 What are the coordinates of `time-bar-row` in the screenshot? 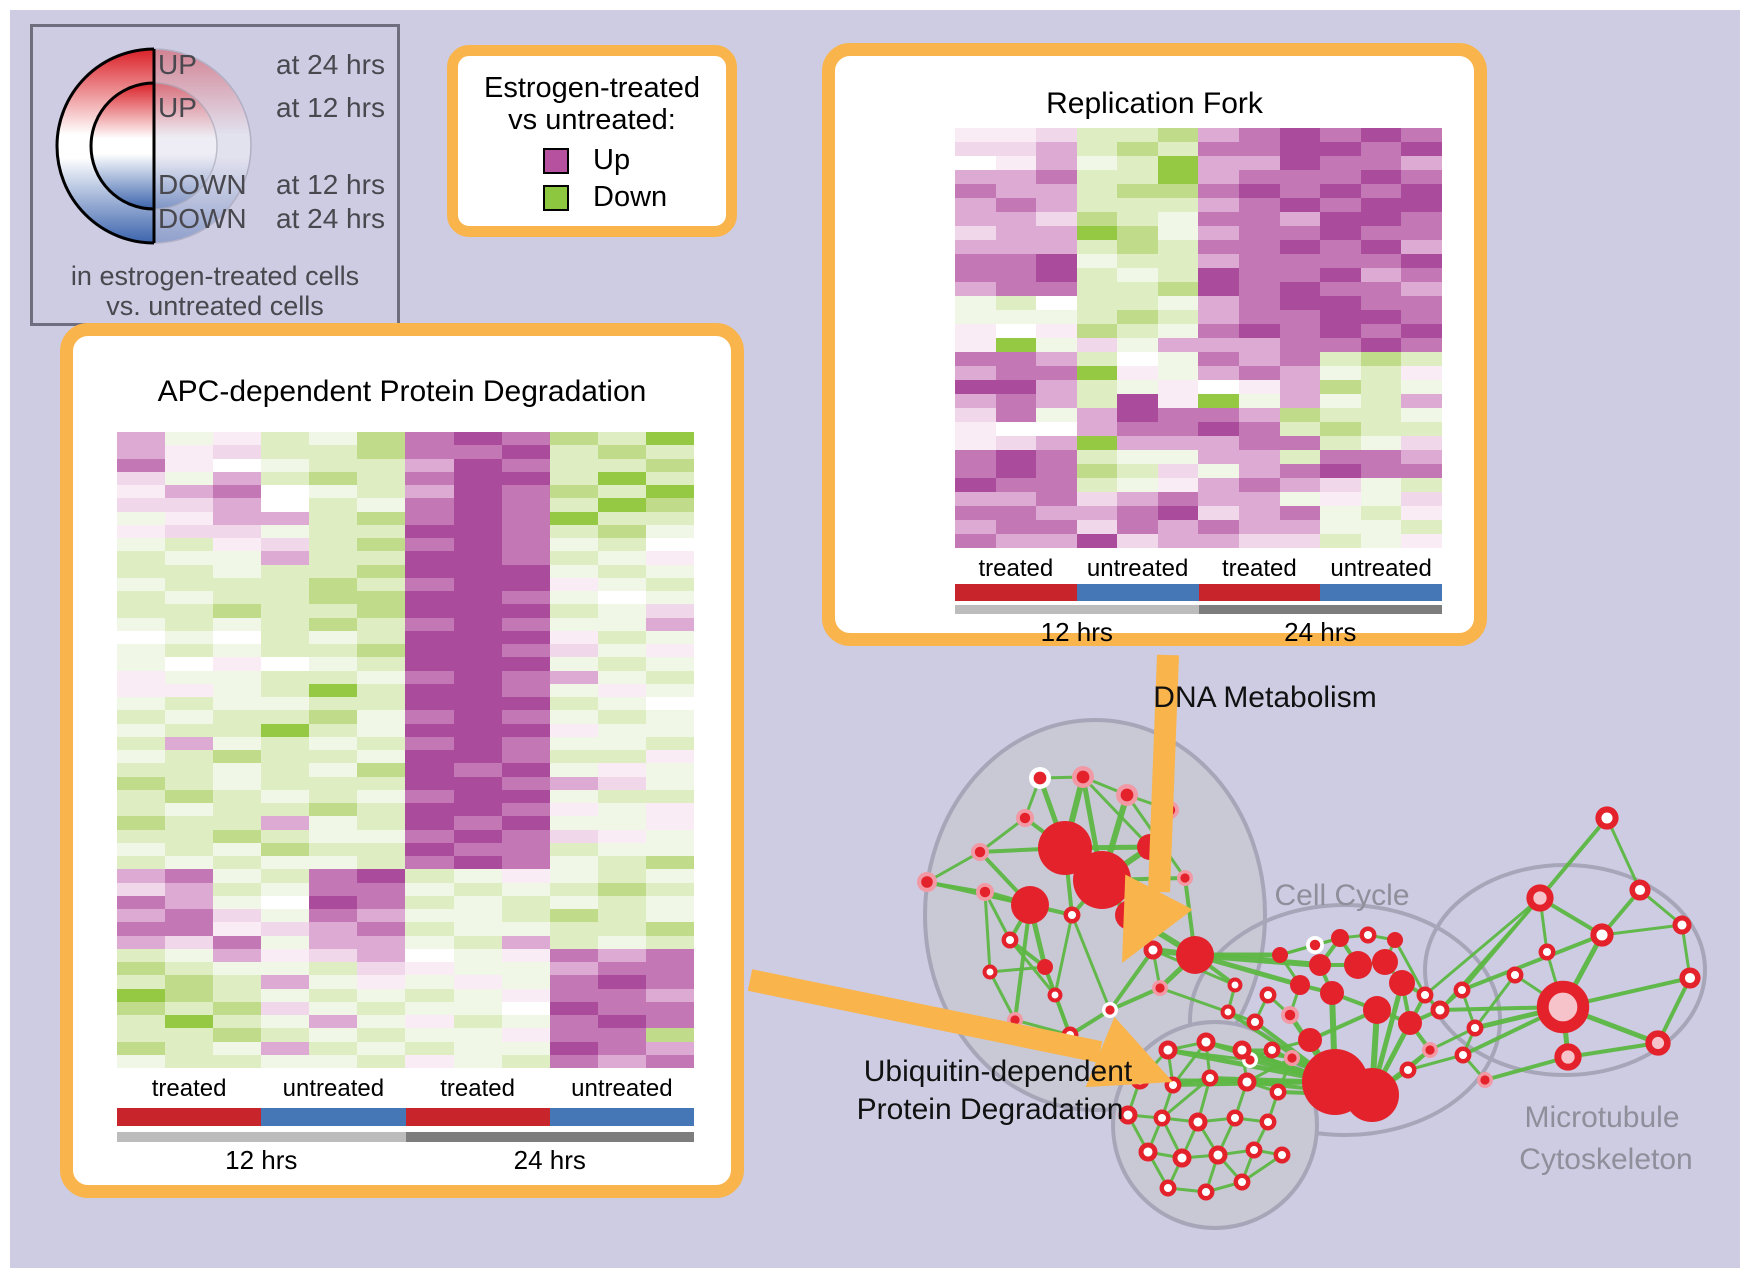 It's located at (1198, 609).